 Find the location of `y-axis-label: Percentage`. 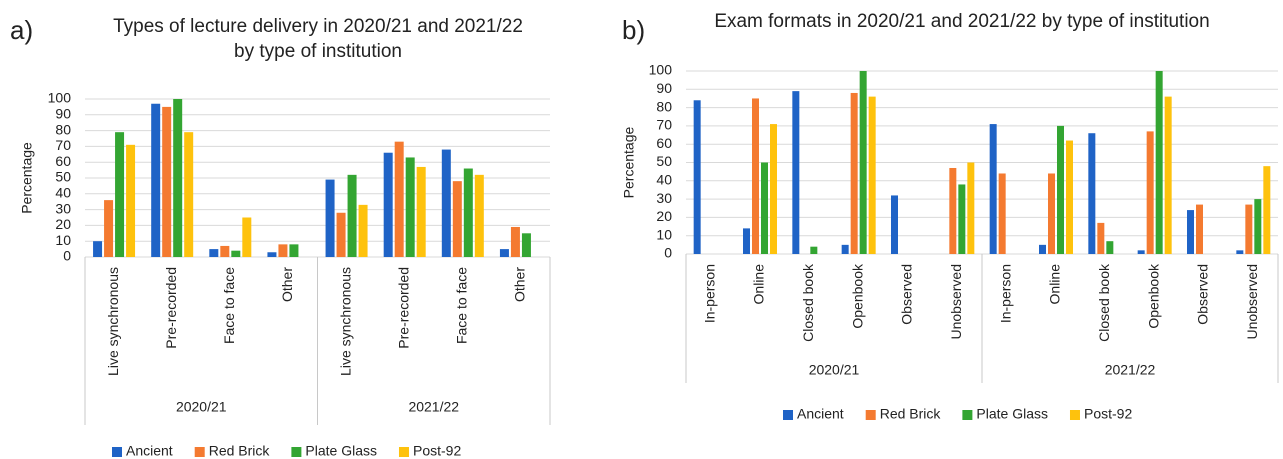

y-axis-label: Percentage is located at coordinates (27, 178).